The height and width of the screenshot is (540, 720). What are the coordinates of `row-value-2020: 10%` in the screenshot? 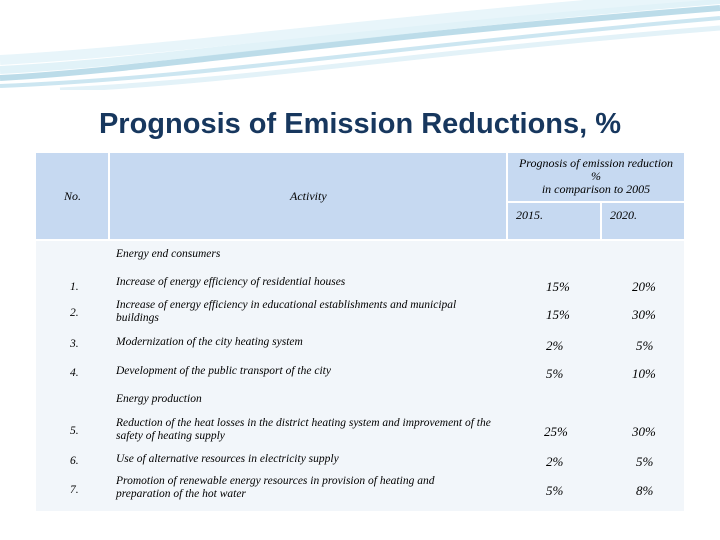 It's located at (644, 373).